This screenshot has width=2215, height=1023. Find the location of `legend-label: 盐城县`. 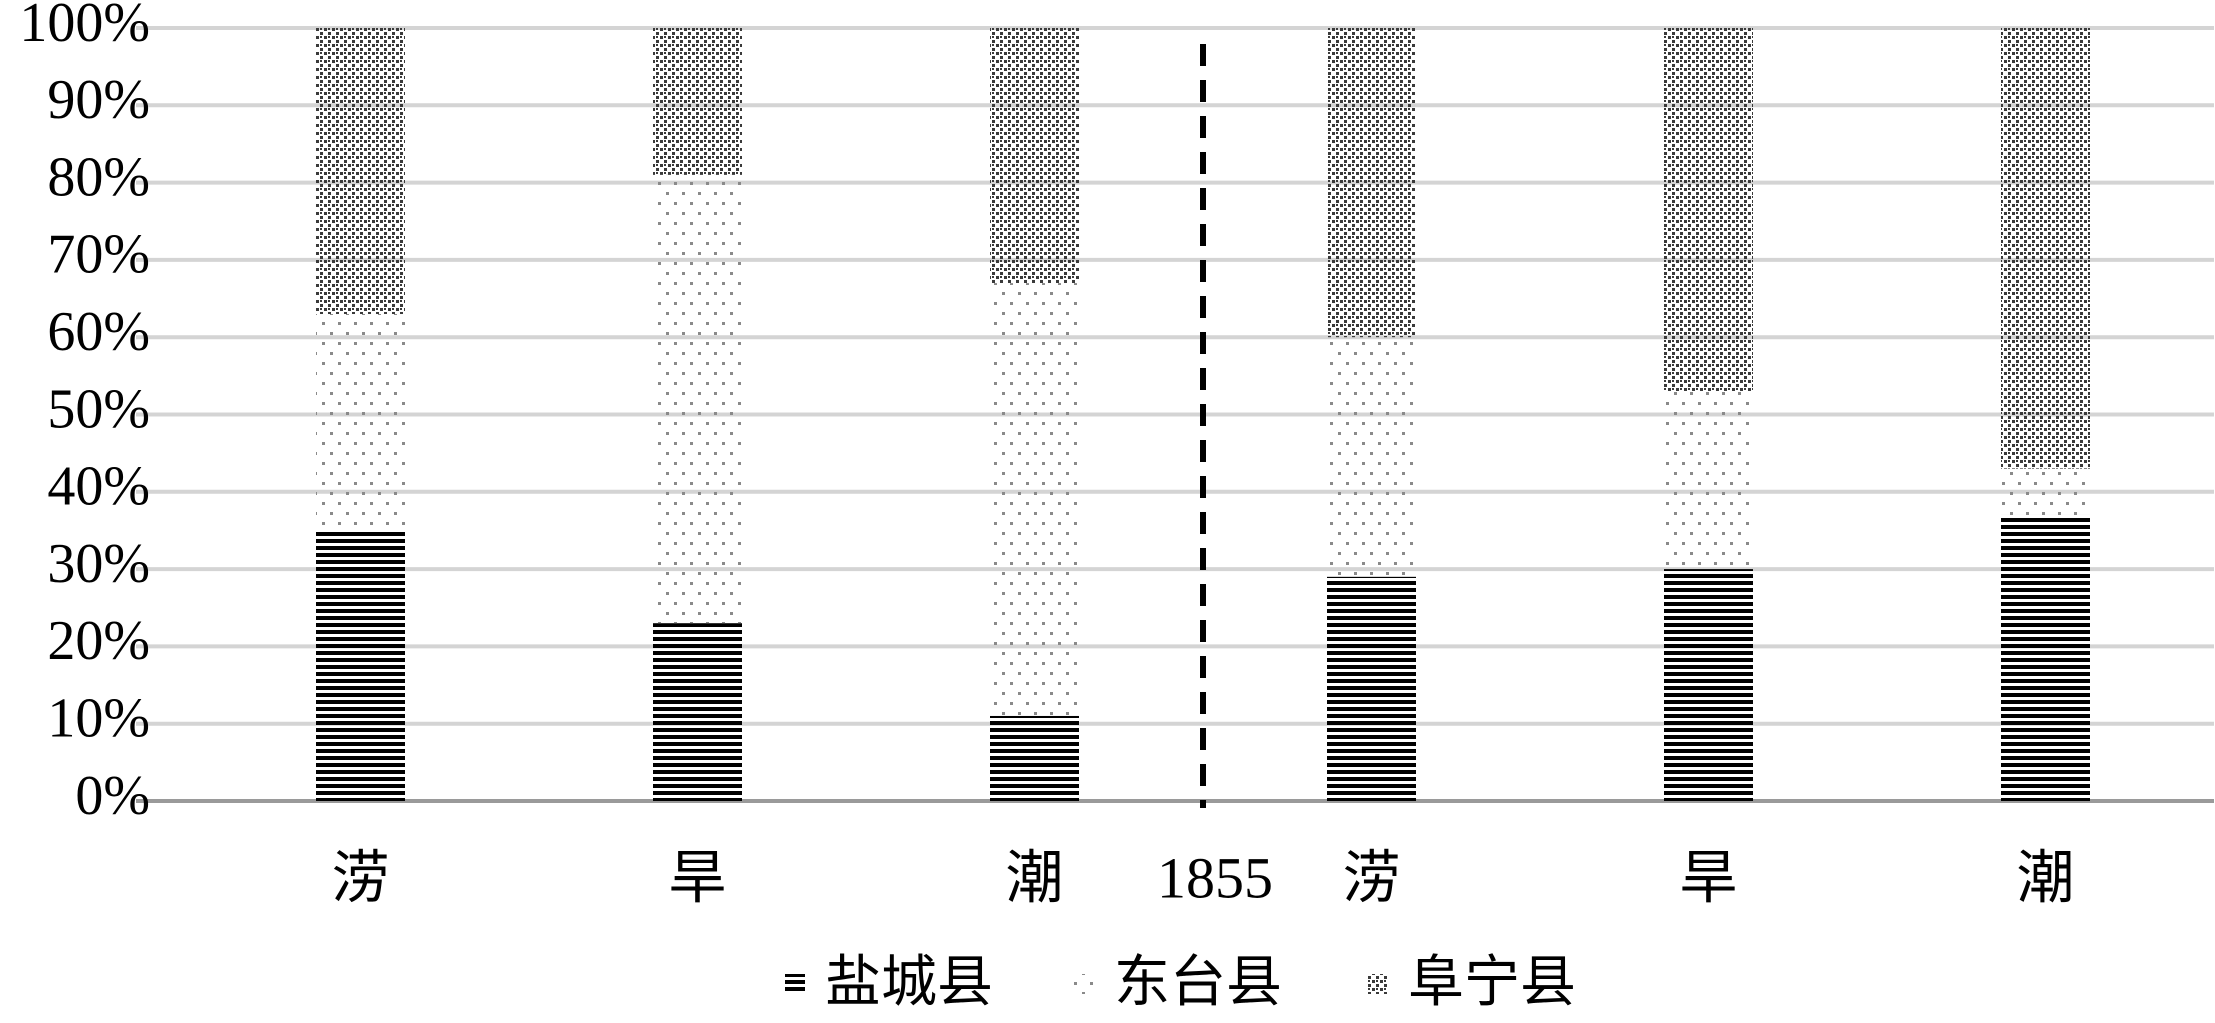

legend-label: 盐城县 is located at coordinates (909, 983).